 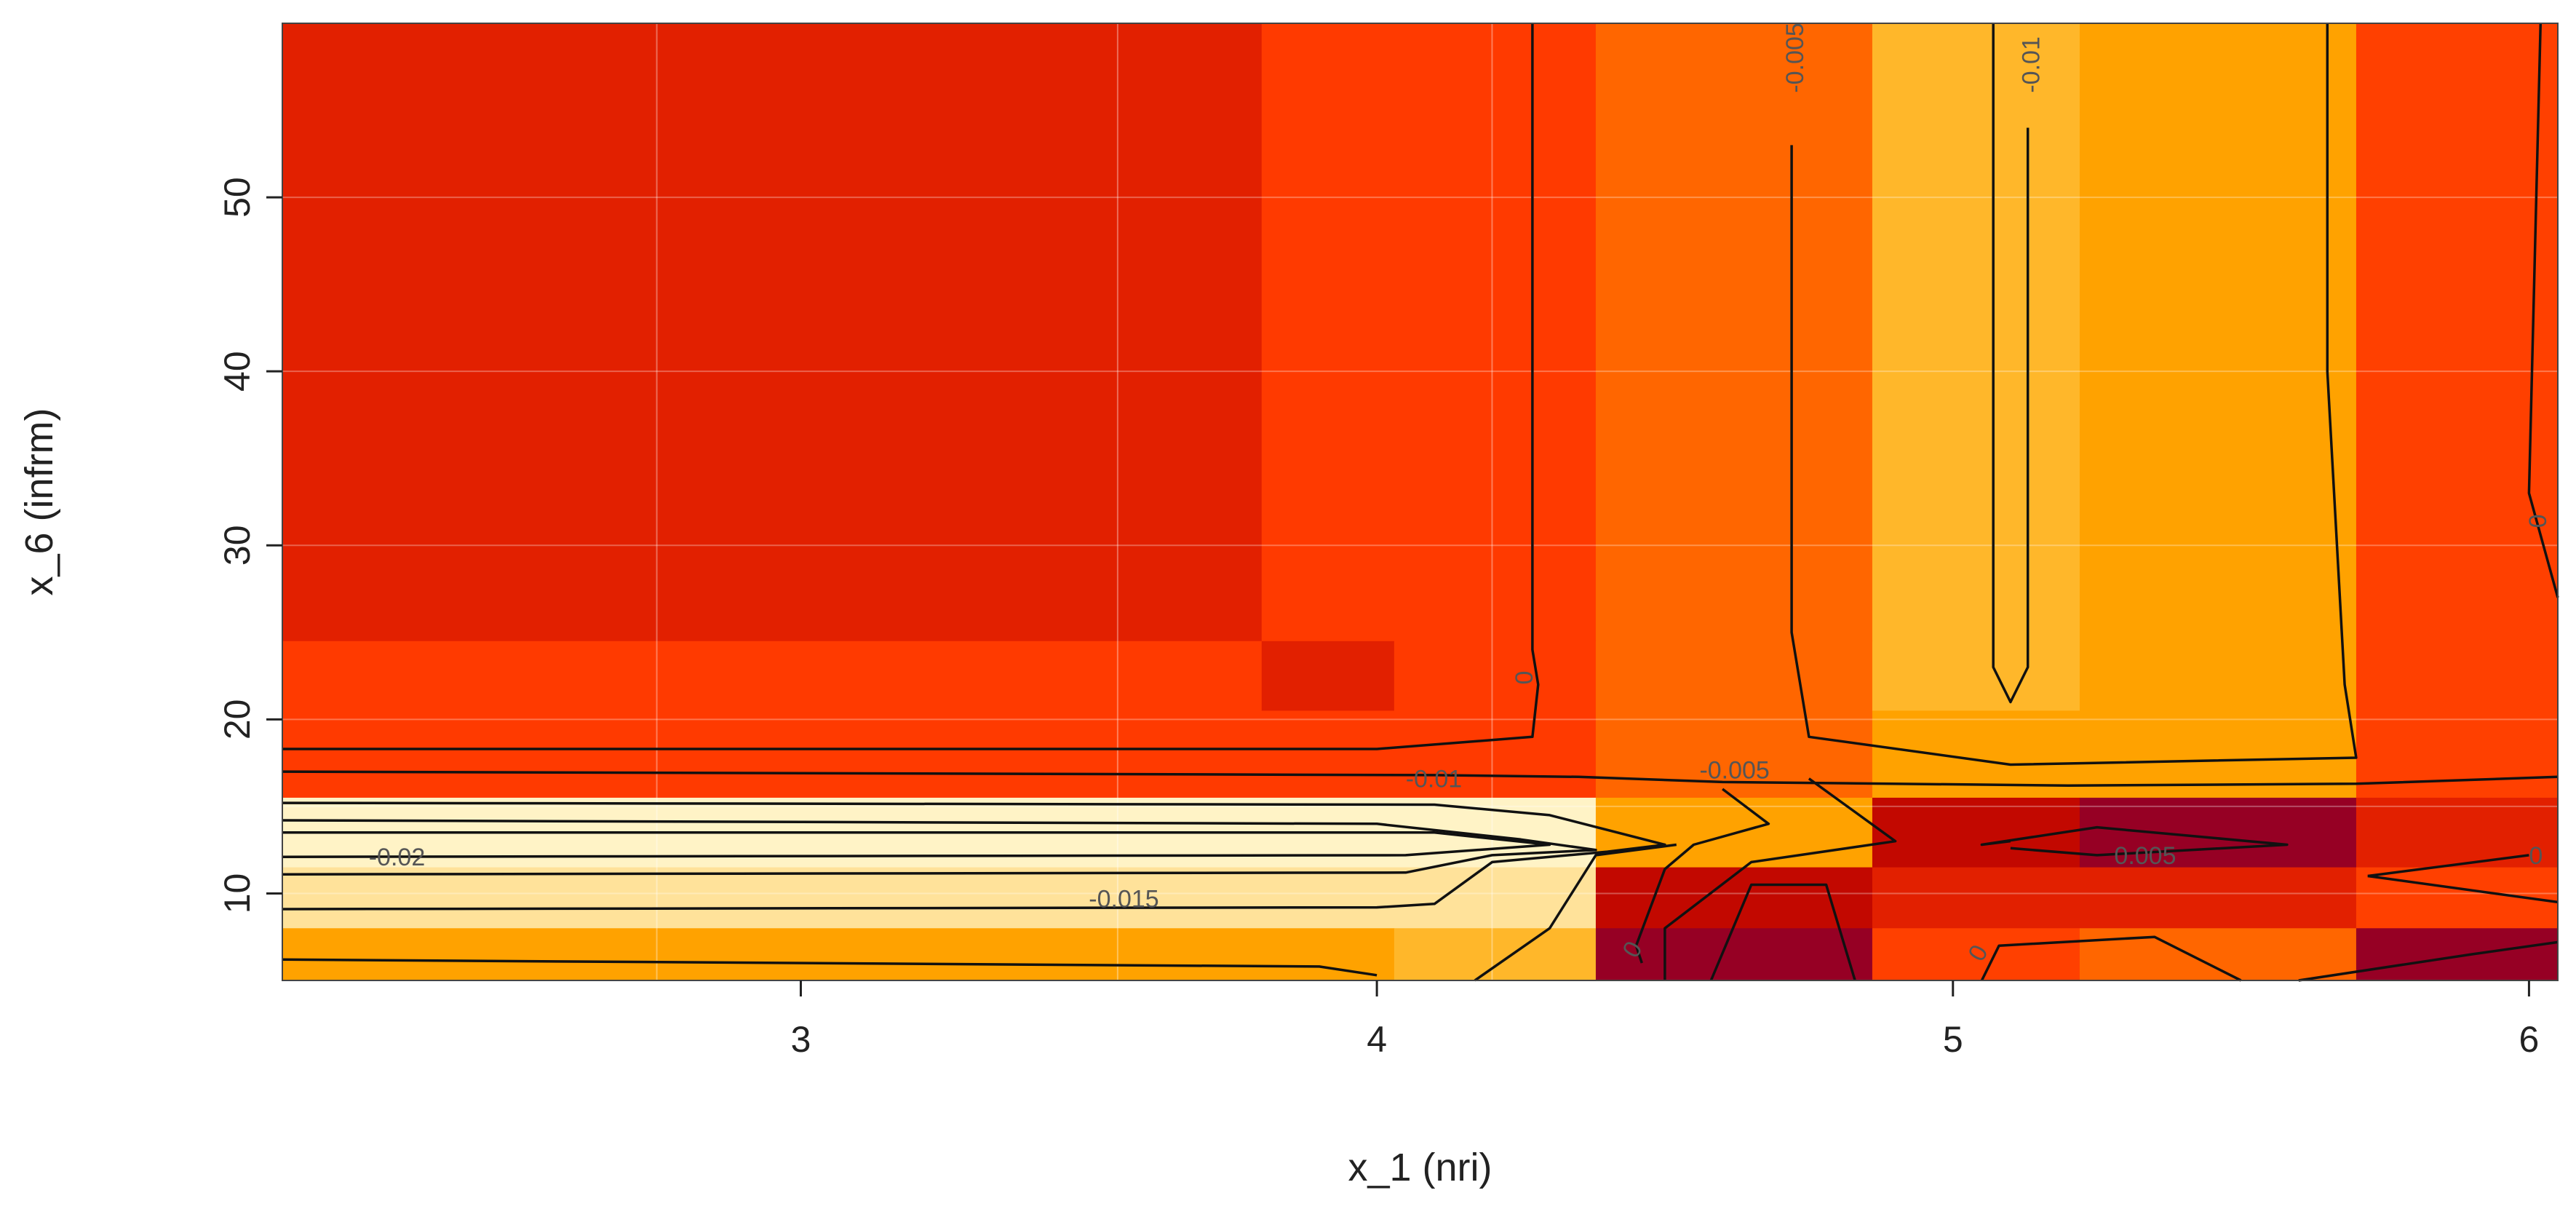 What do you see at coordinates (2145, 856) in the screenshot?
I see `contour-label-7: 0.005` at bounding box center [2145, 856].